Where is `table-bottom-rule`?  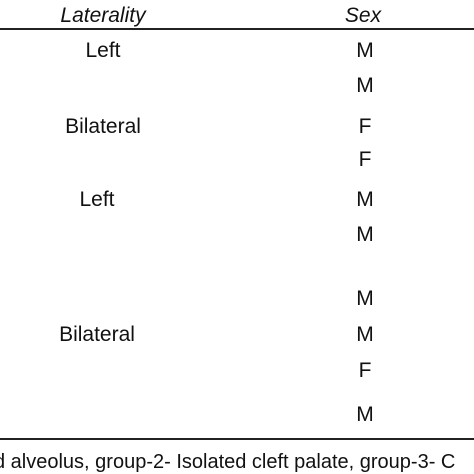 table-bottom-rule is located at coordinates (237, 439).